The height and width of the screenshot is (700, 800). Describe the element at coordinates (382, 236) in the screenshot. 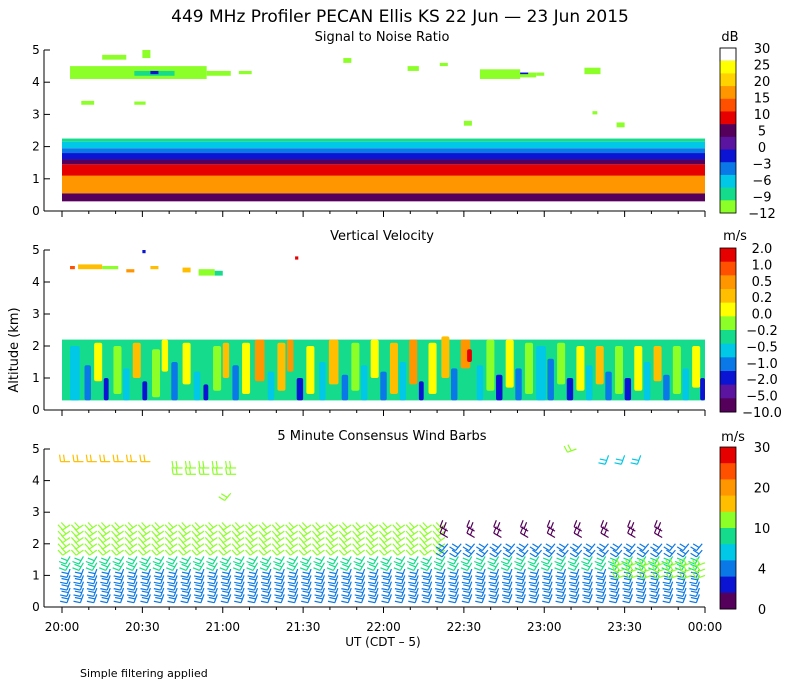

I see `velocity-panel-title: Vertical Velocity` at that location.